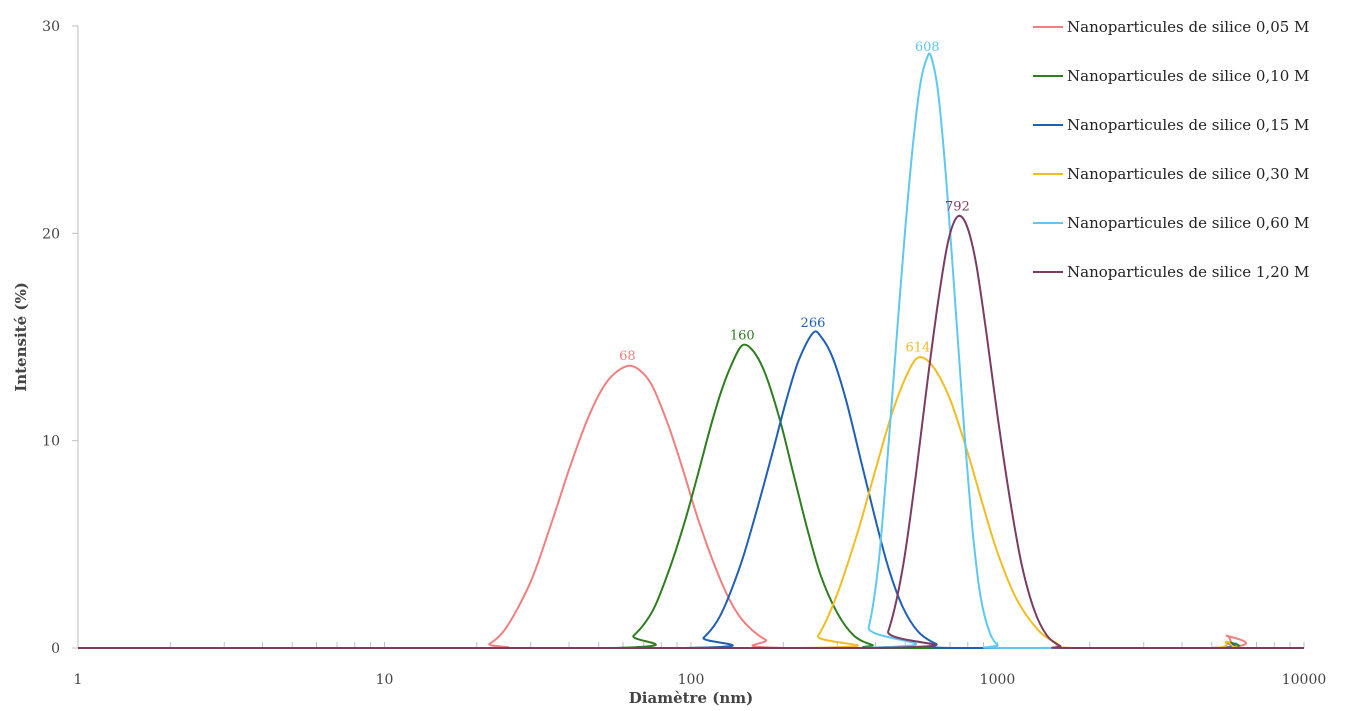  Describe the element at coordinates (21, 337) in the screenshot. I see `y-axis-title: Intensité (%)` at that location.